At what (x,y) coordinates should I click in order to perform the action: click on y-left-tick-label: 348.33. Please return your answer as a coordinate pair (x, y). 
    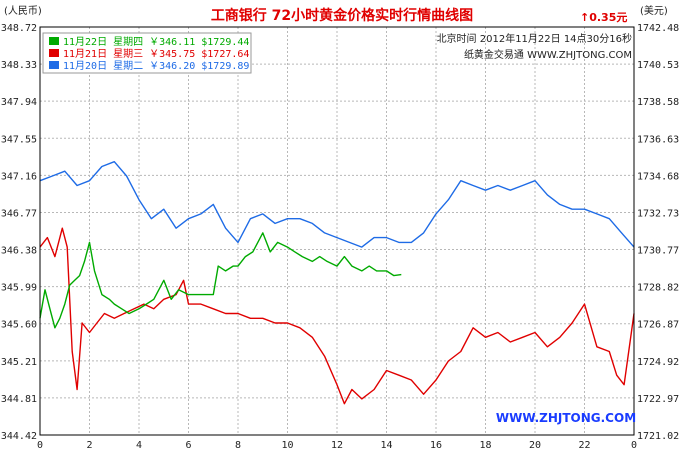
    Looking at the image, I should click on (19, 65).